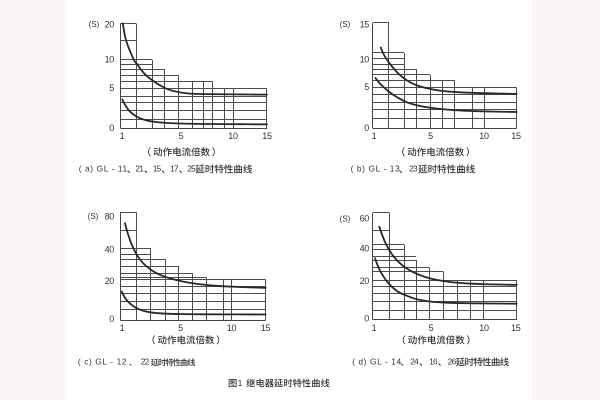  Describe the element at coordinates (377, 362) in the screenshot. I see `svg-text: ( d) GL - 14` at that location.